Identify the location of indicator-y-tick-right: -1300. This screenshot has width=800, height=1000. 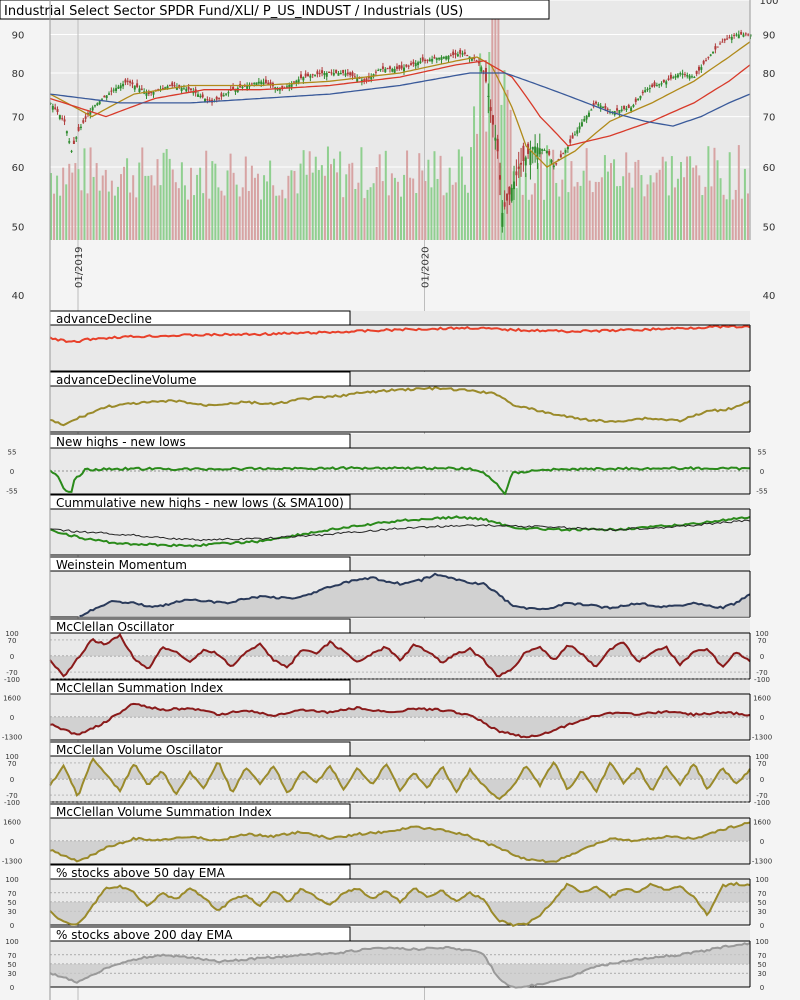
(762, 738).